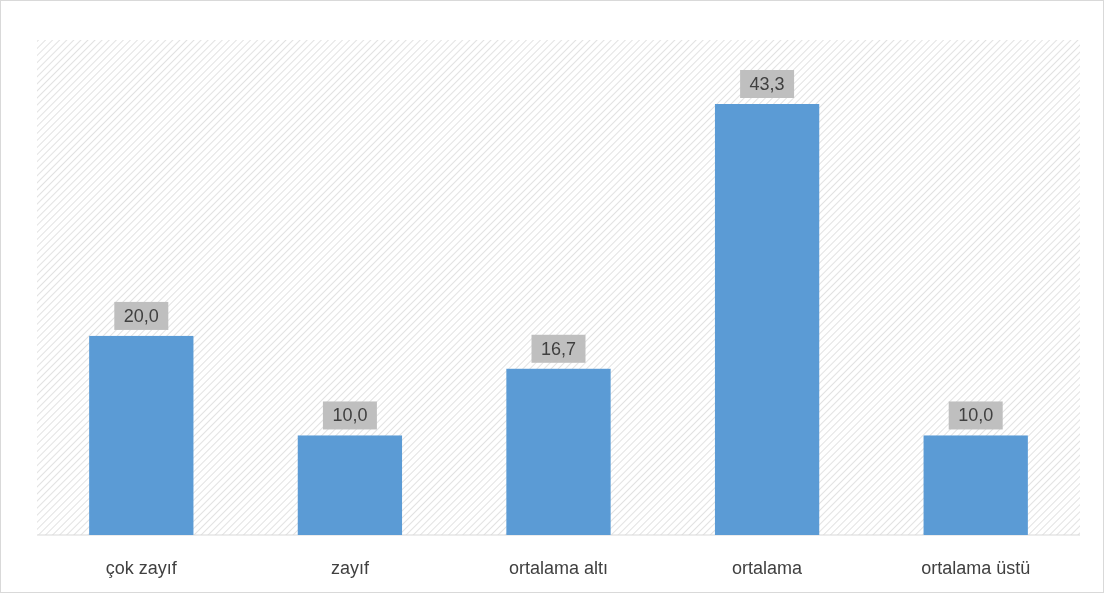 This screenshot has height=594, width=1105. What do you see at coordinates (141, 568) in the screenshot?
I see `x-tick-label: çok zayıf` at bounding box center [141, 568].